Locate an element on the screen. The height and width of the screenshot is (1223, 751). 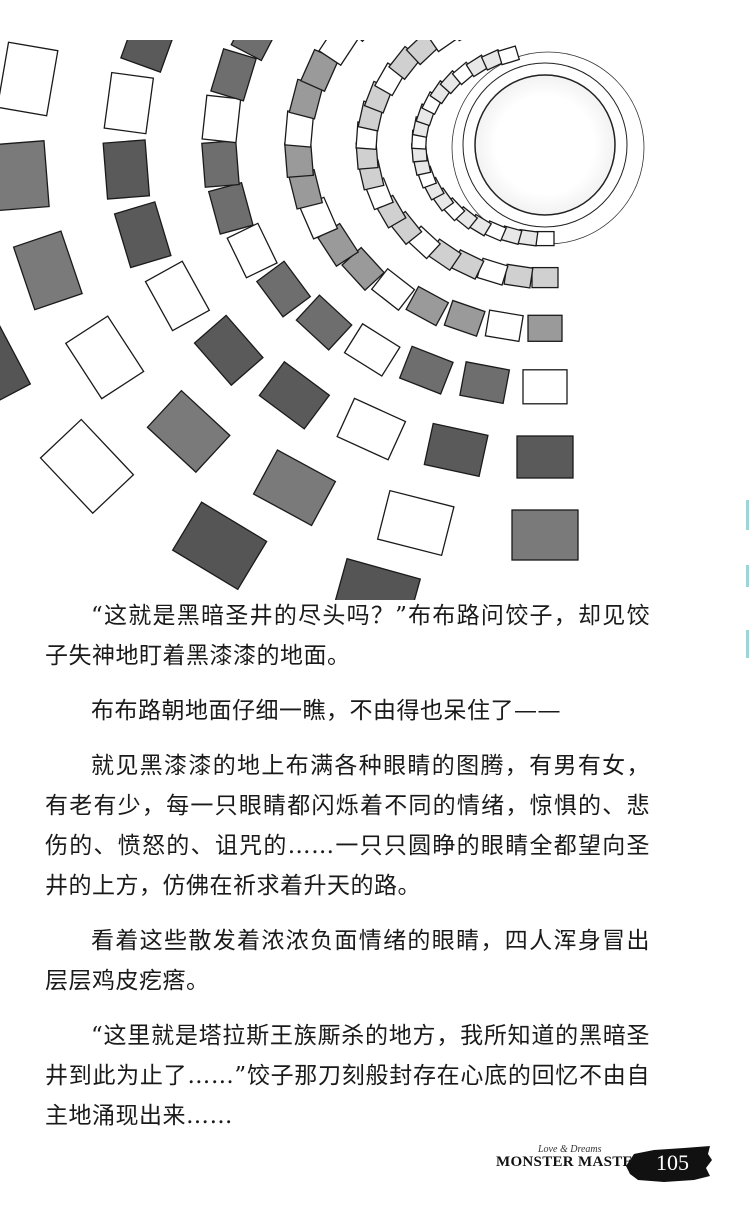
series-tagline: Love & Dreams is located at coordinates (570, 1149).